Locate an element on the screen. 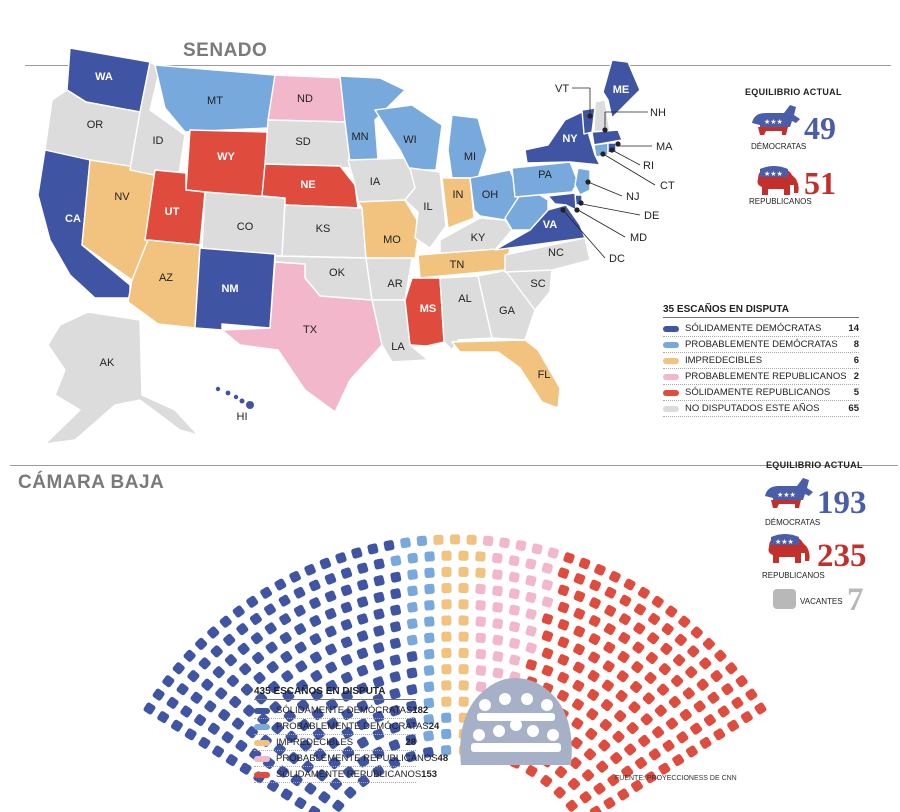  senate-rep-label: REPUBLICANOS is located at coordinates (780, 201).